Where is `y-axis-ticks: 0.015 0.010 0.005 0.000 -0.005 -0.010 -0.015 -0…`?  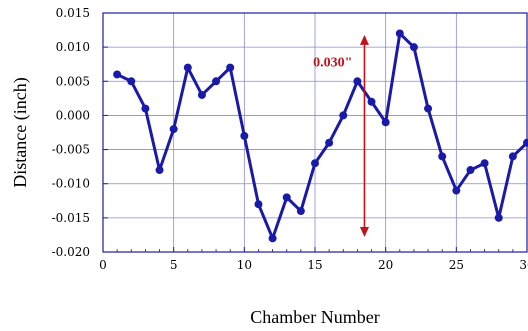
y-axis-ticks: 0.015 0.010 0.005 0.000 -0.005 -0.010 -0.015 -0… is located at coordinates (80, 132).